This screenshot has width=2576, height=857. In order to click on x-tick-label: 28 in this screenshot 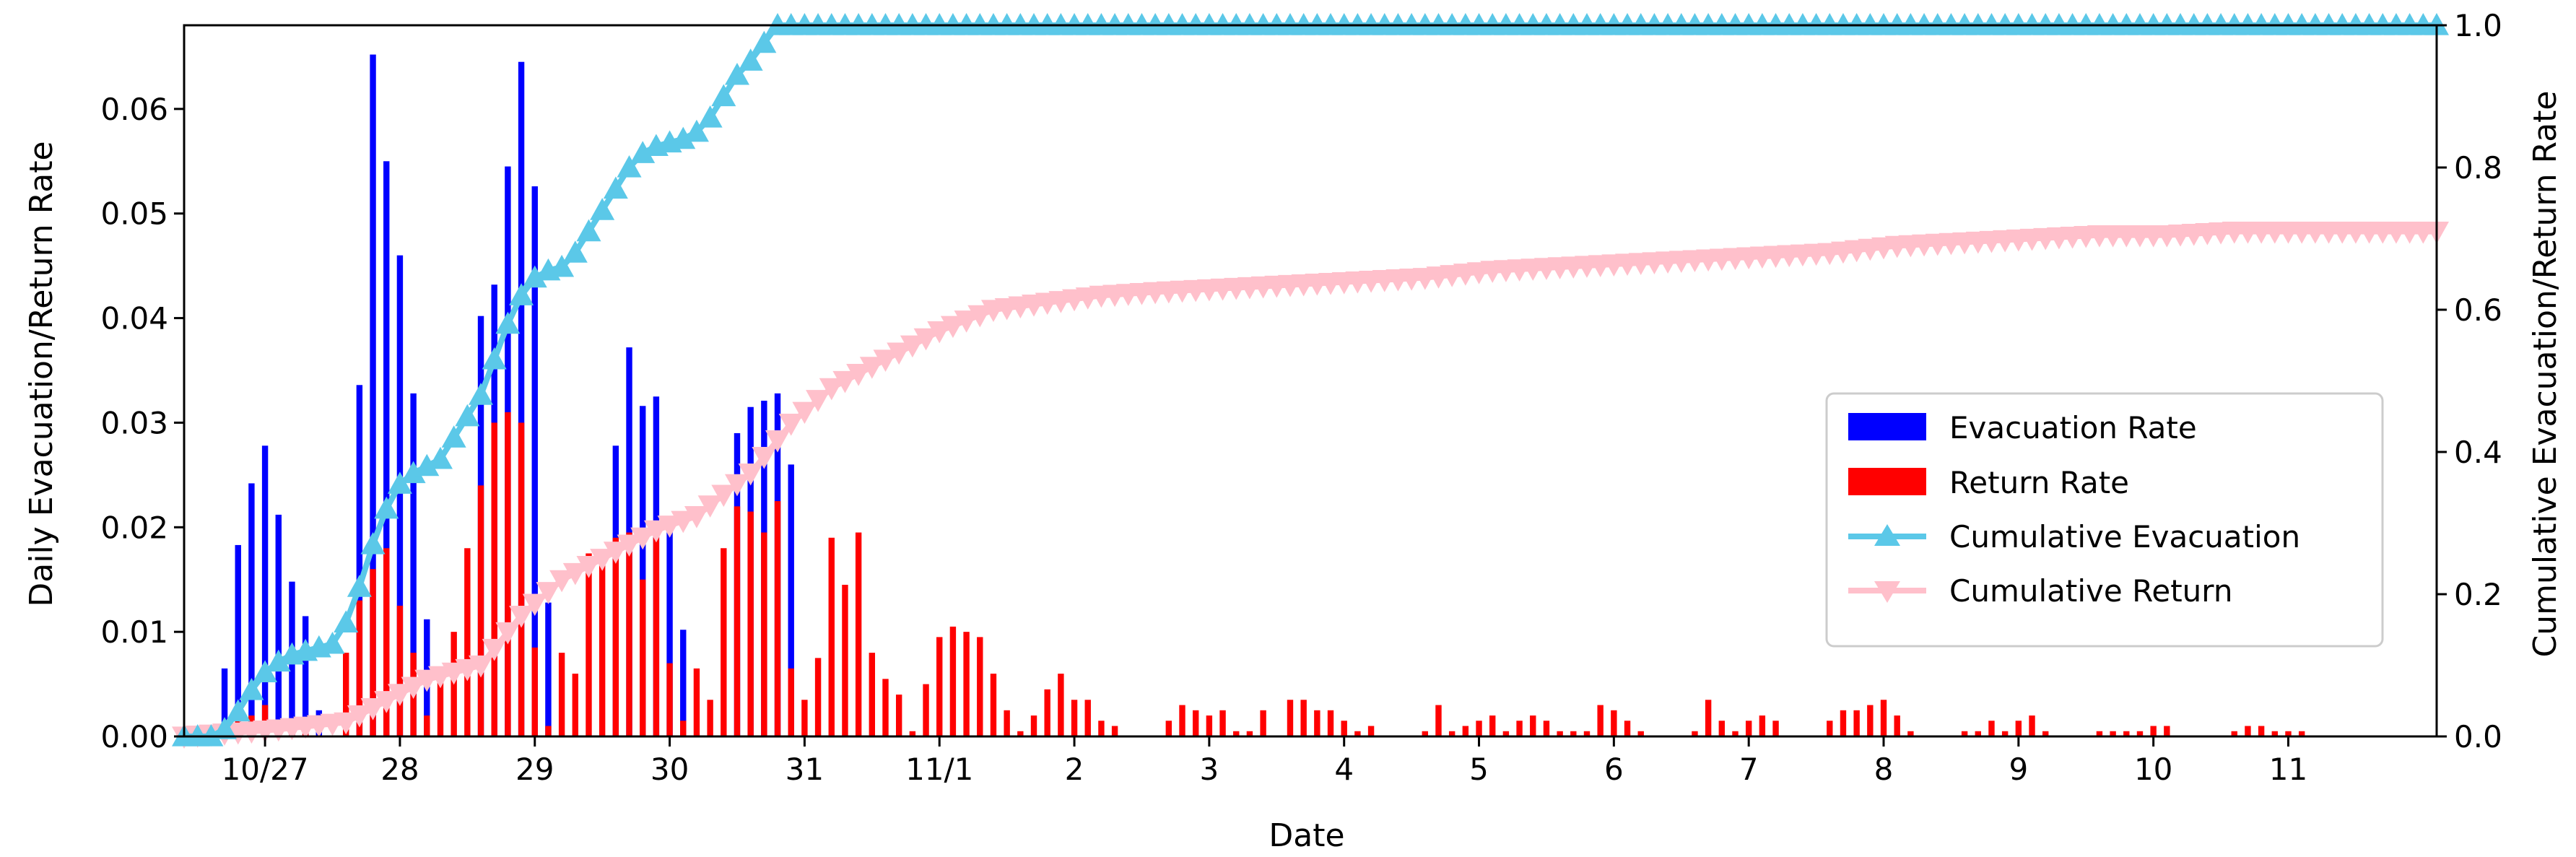, I will do `click(399, 769)`.